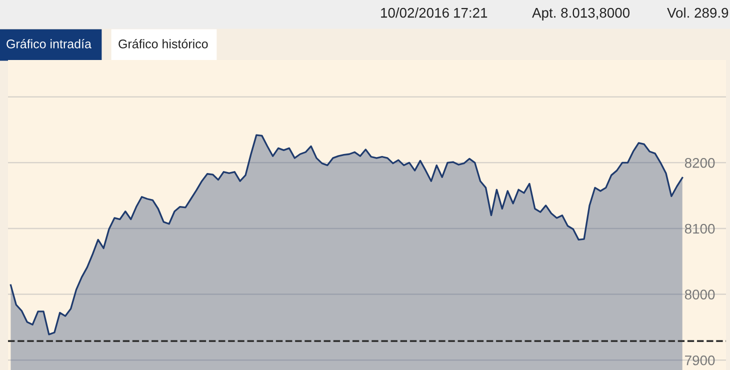  Describe the element at coordinates (700, 360) in the screenshot. I see `y-tick-label: 7900` at that location.